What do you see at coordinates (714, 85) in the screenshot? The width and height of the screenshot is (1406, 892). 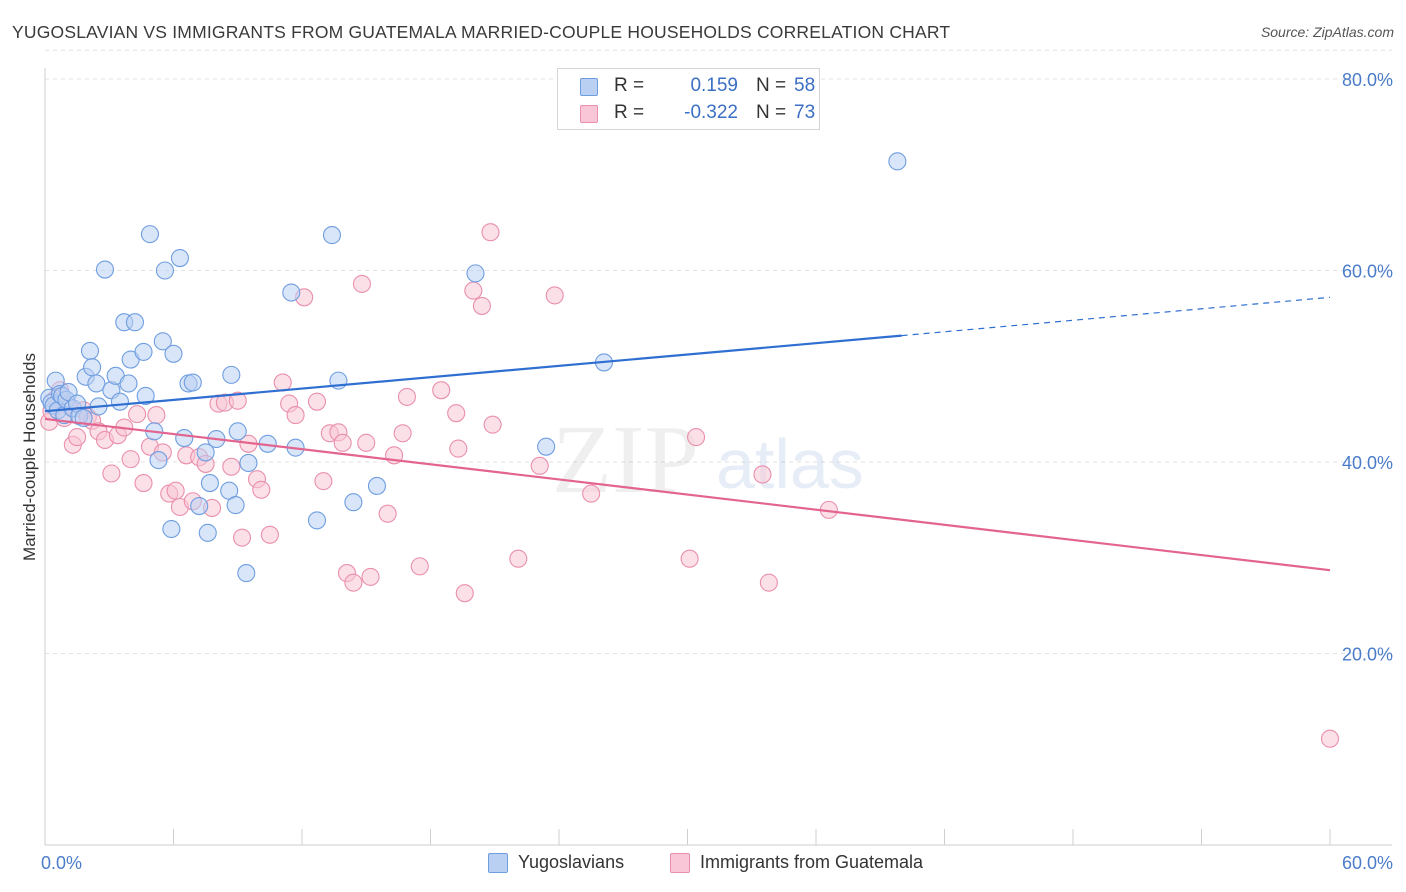 I see `r-value: 0.159` at bounding box center [714, 85].